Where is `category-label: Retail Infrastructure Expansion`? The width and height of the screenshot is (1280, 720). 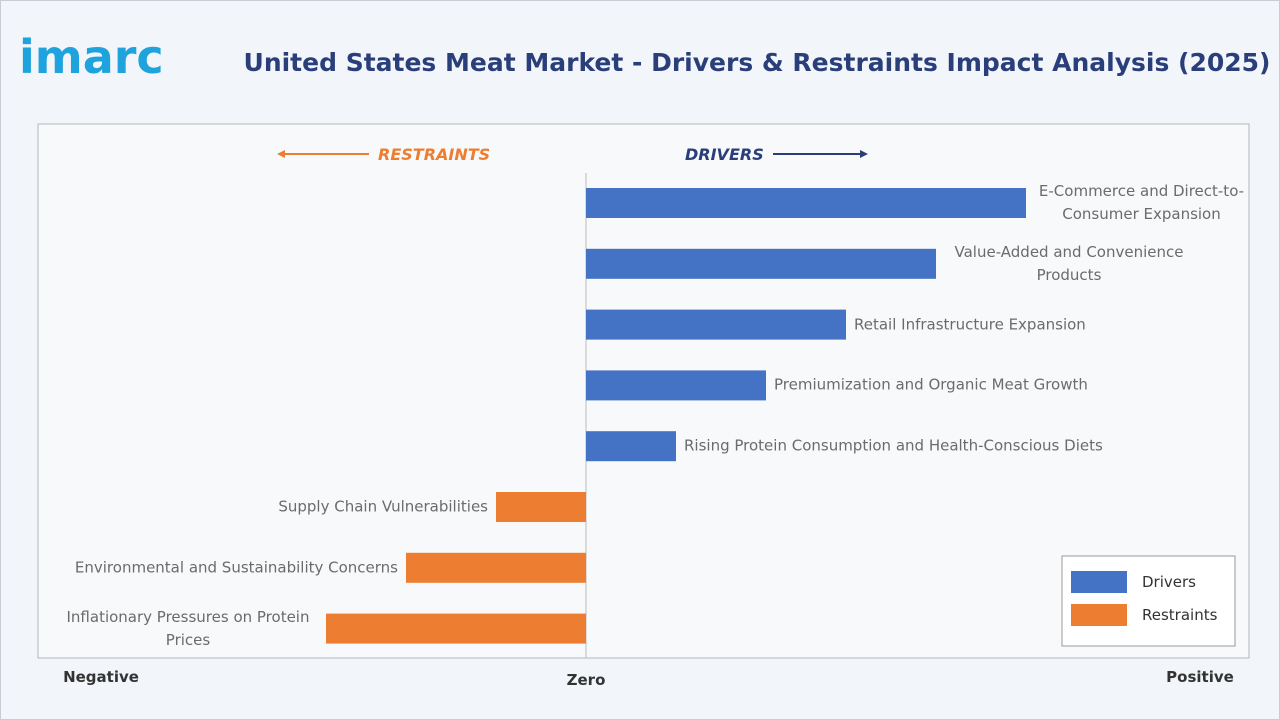
category-label: Retail Infrastructure Expansion is located at coordinates (970, 324).